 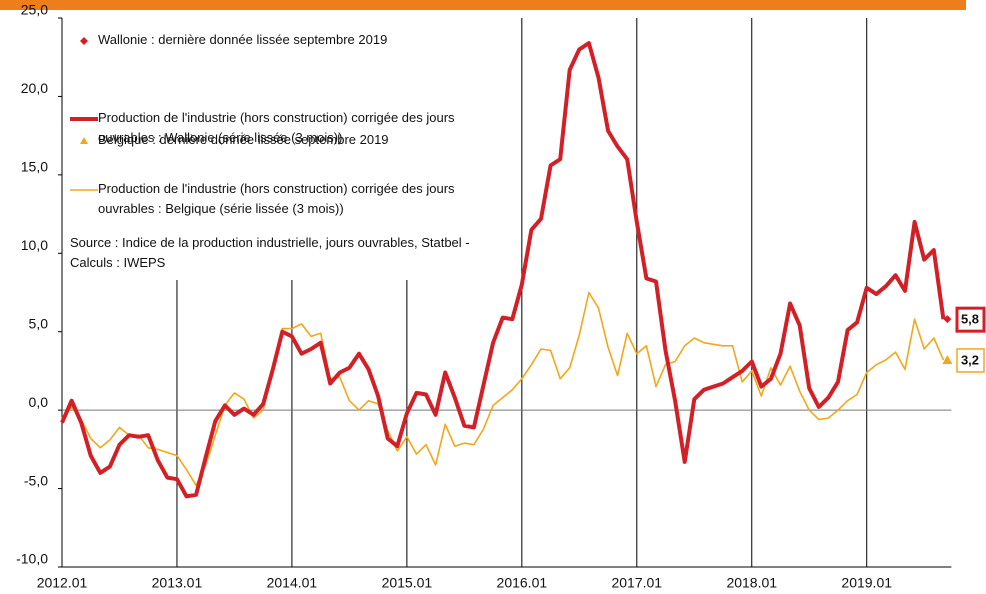 What do you see at coordinates (636, 583) in the screenshot?
I see `x-tick-label: 2017.01` at bounding box center [636, 583].